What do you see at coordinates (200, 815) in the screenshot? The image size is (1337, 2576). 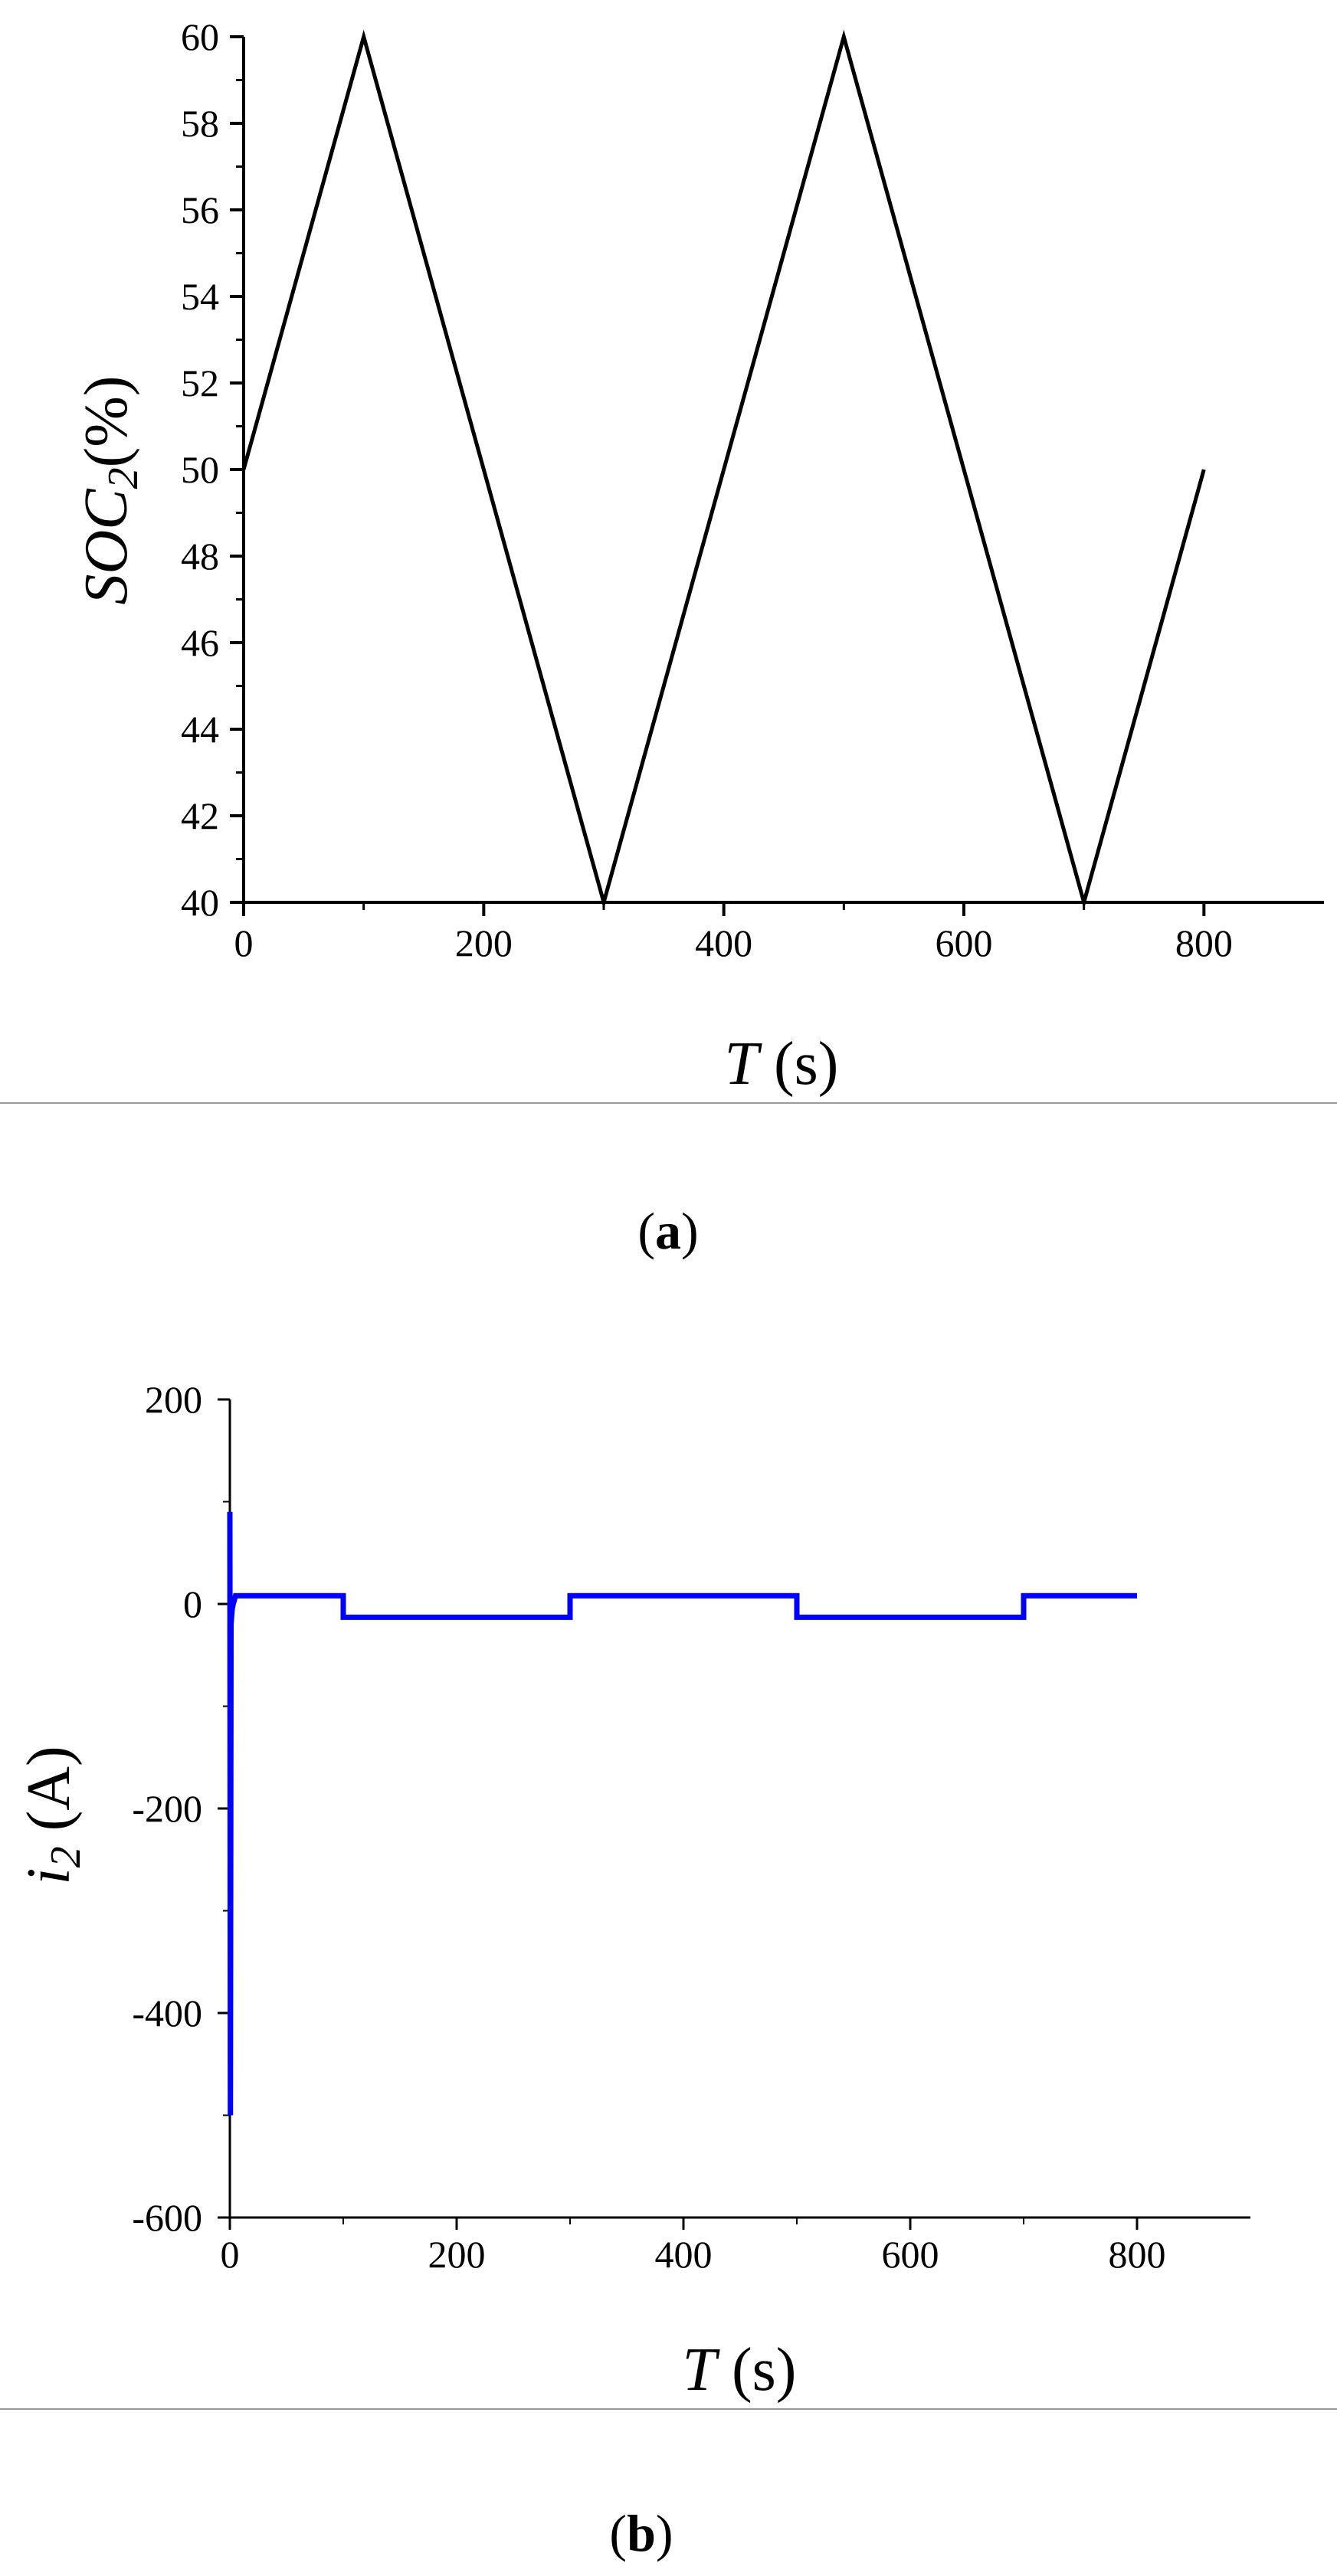 I see `chart-a-y-tick-label: 42` at bounding box center [200, 815].